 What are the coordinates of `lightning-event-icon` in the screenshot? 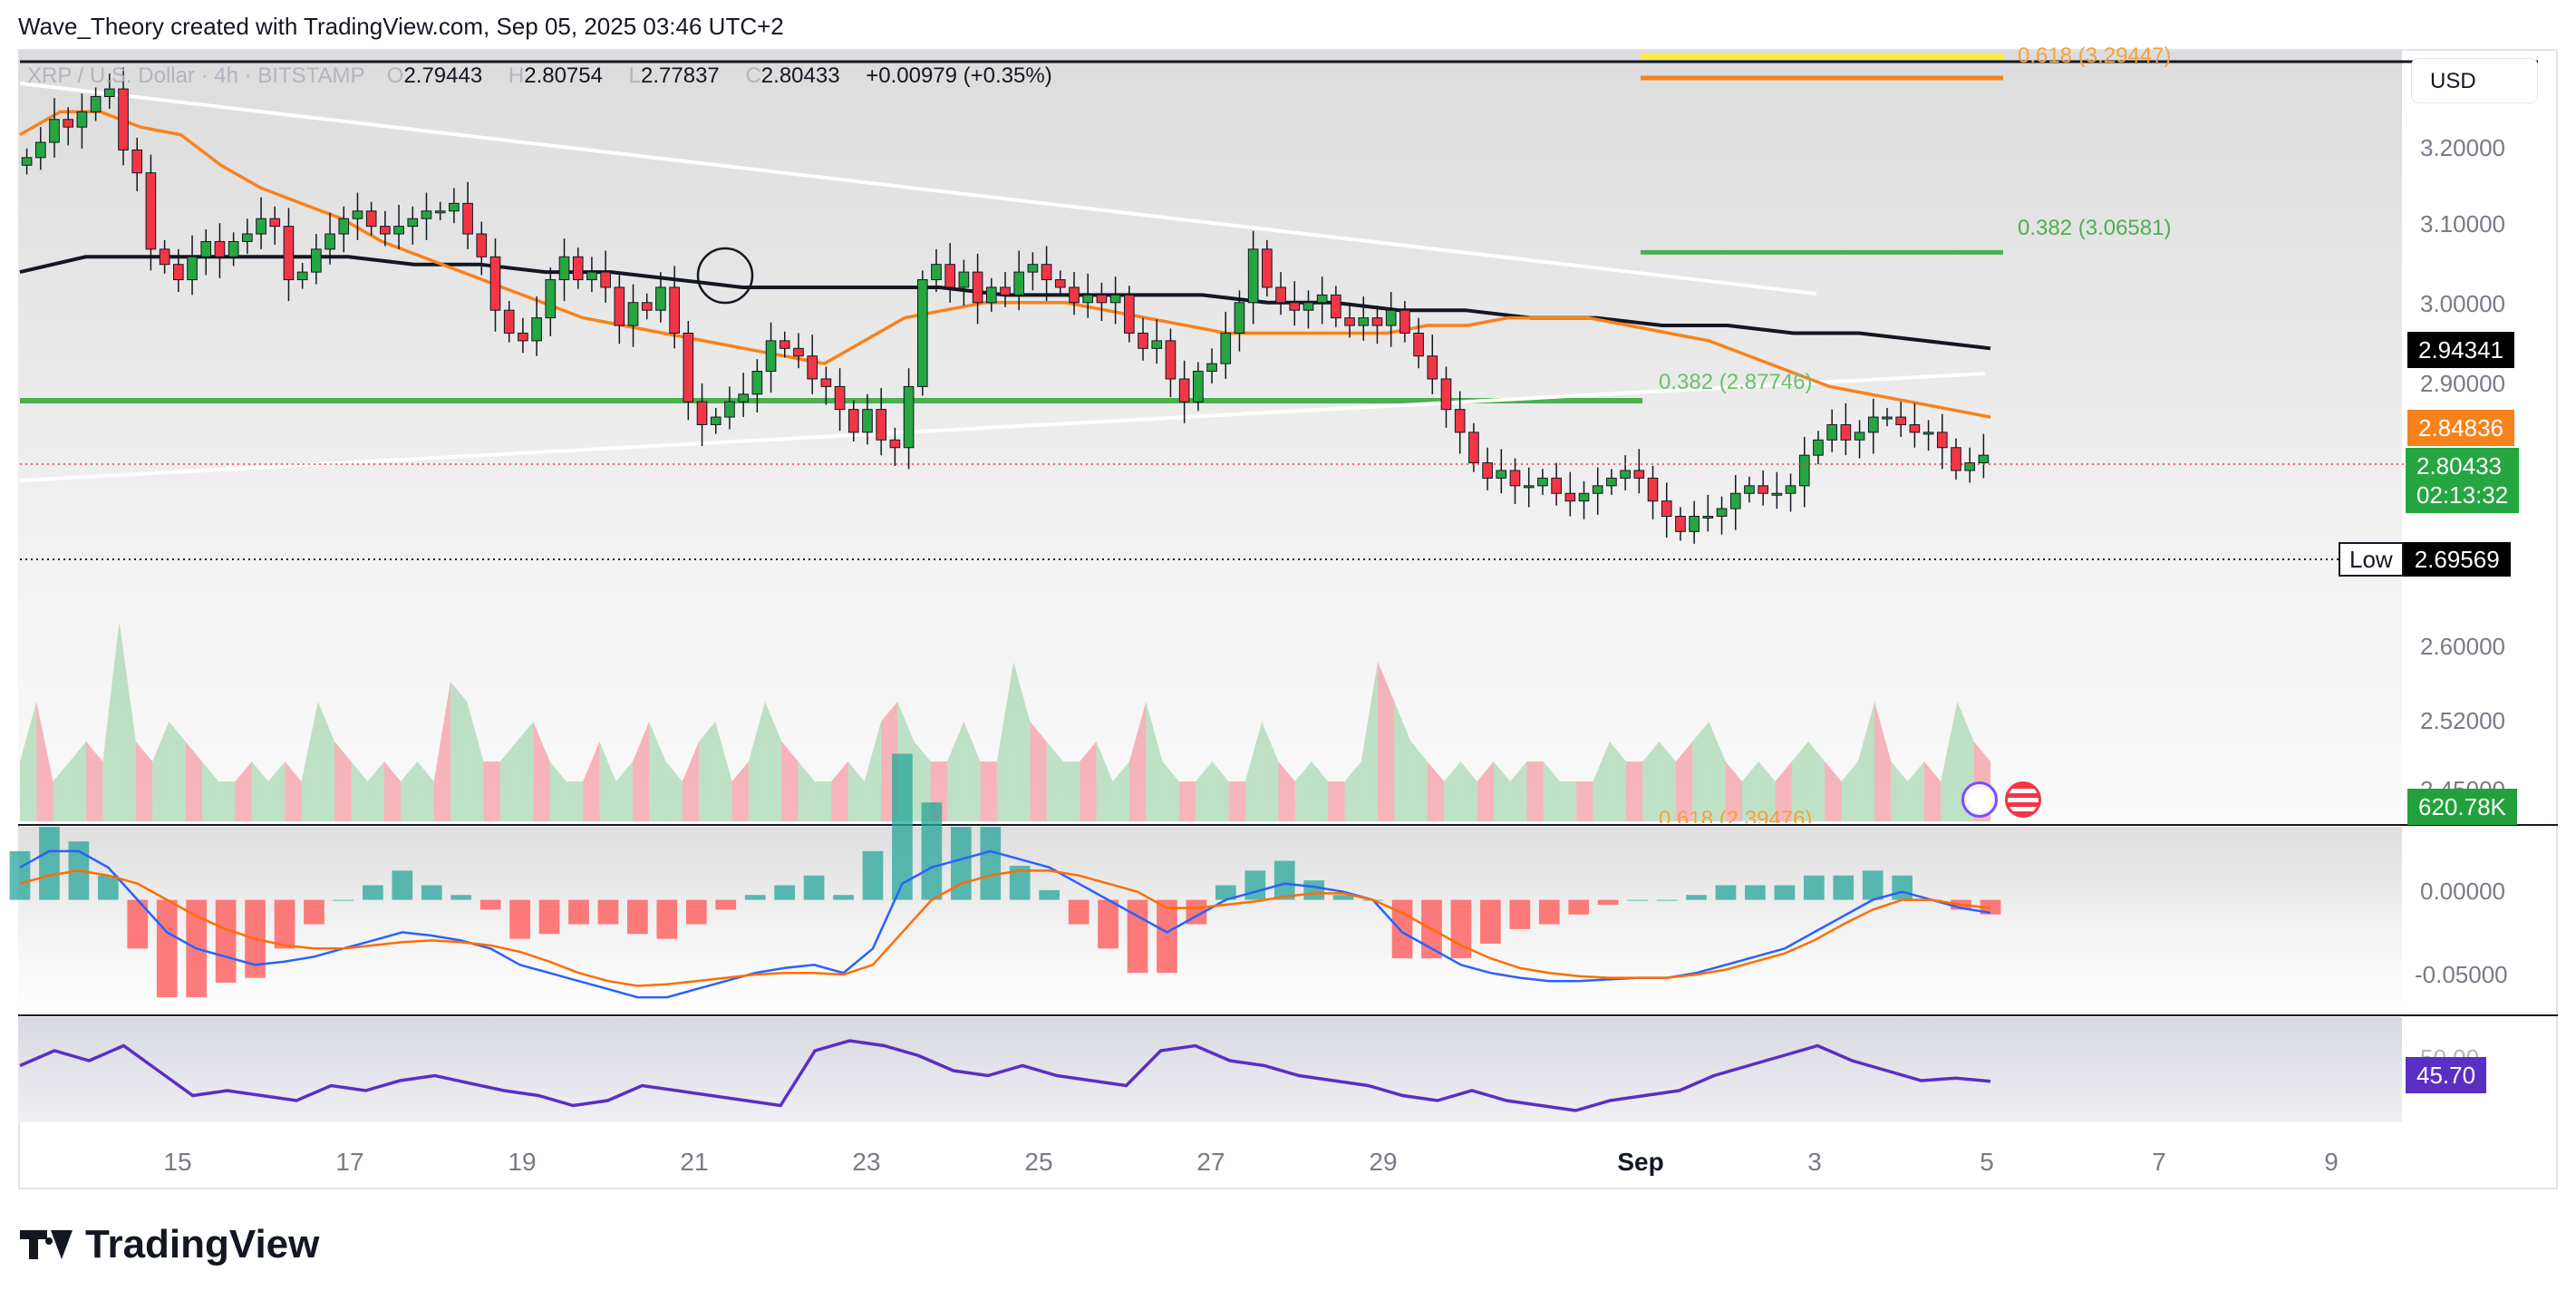 It's located at (1979, 799).